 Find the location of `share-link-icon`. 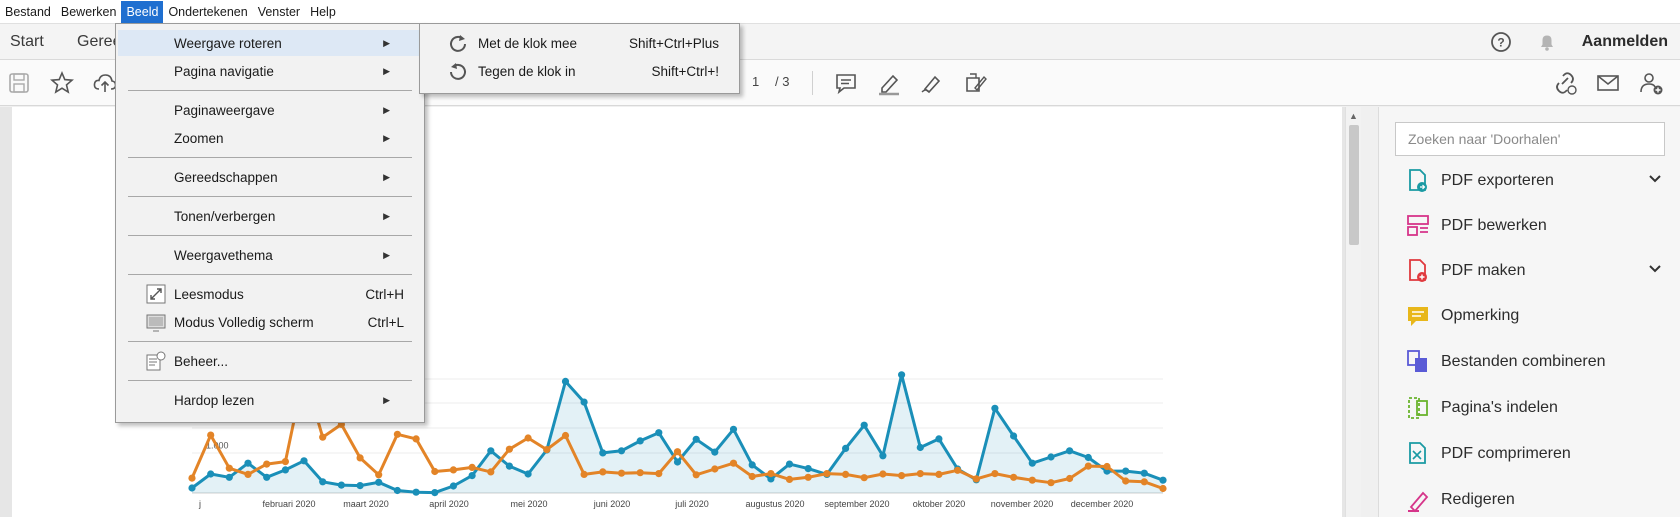

share-link-icon is located at coordinates (1565, 83).